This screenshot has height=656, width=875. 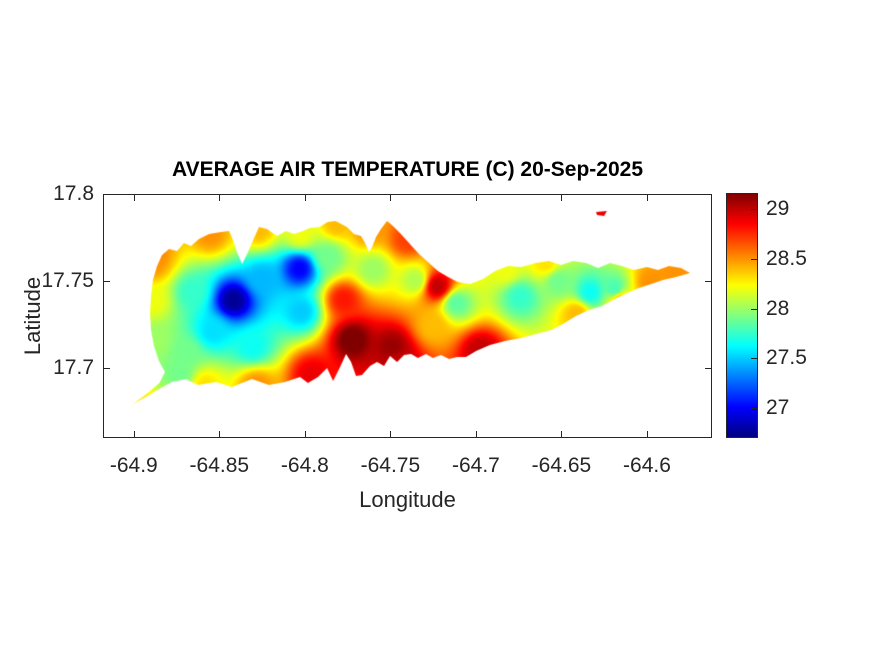 I want to click on colorbar-gradient, so click(x=742, y=315).